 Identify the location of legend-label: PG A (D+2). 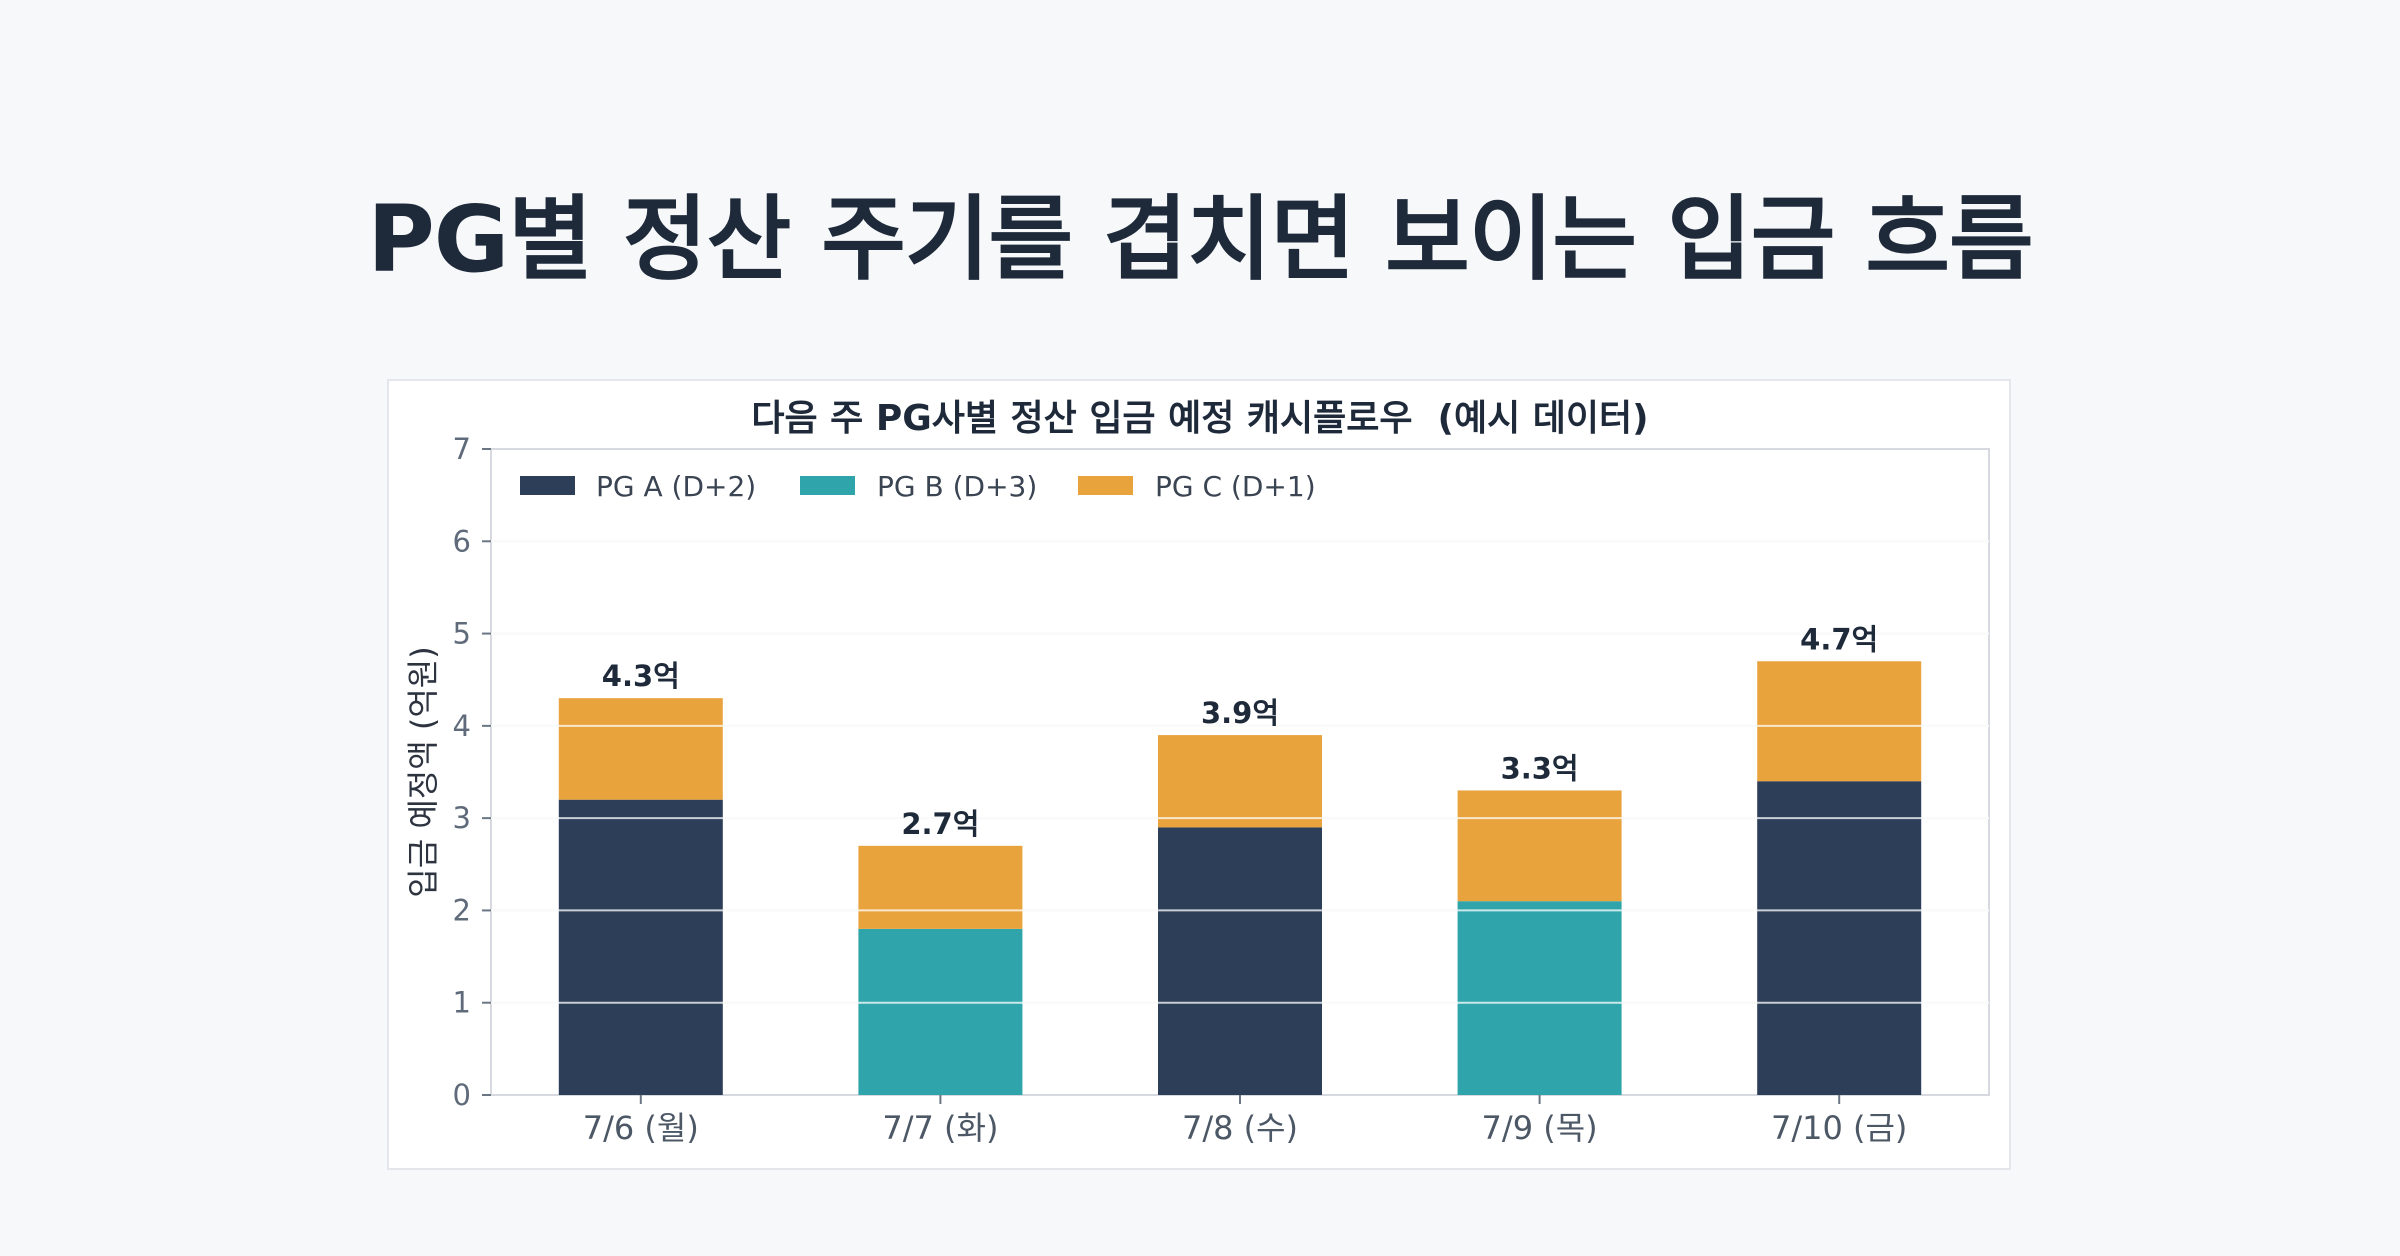
(676, 486).